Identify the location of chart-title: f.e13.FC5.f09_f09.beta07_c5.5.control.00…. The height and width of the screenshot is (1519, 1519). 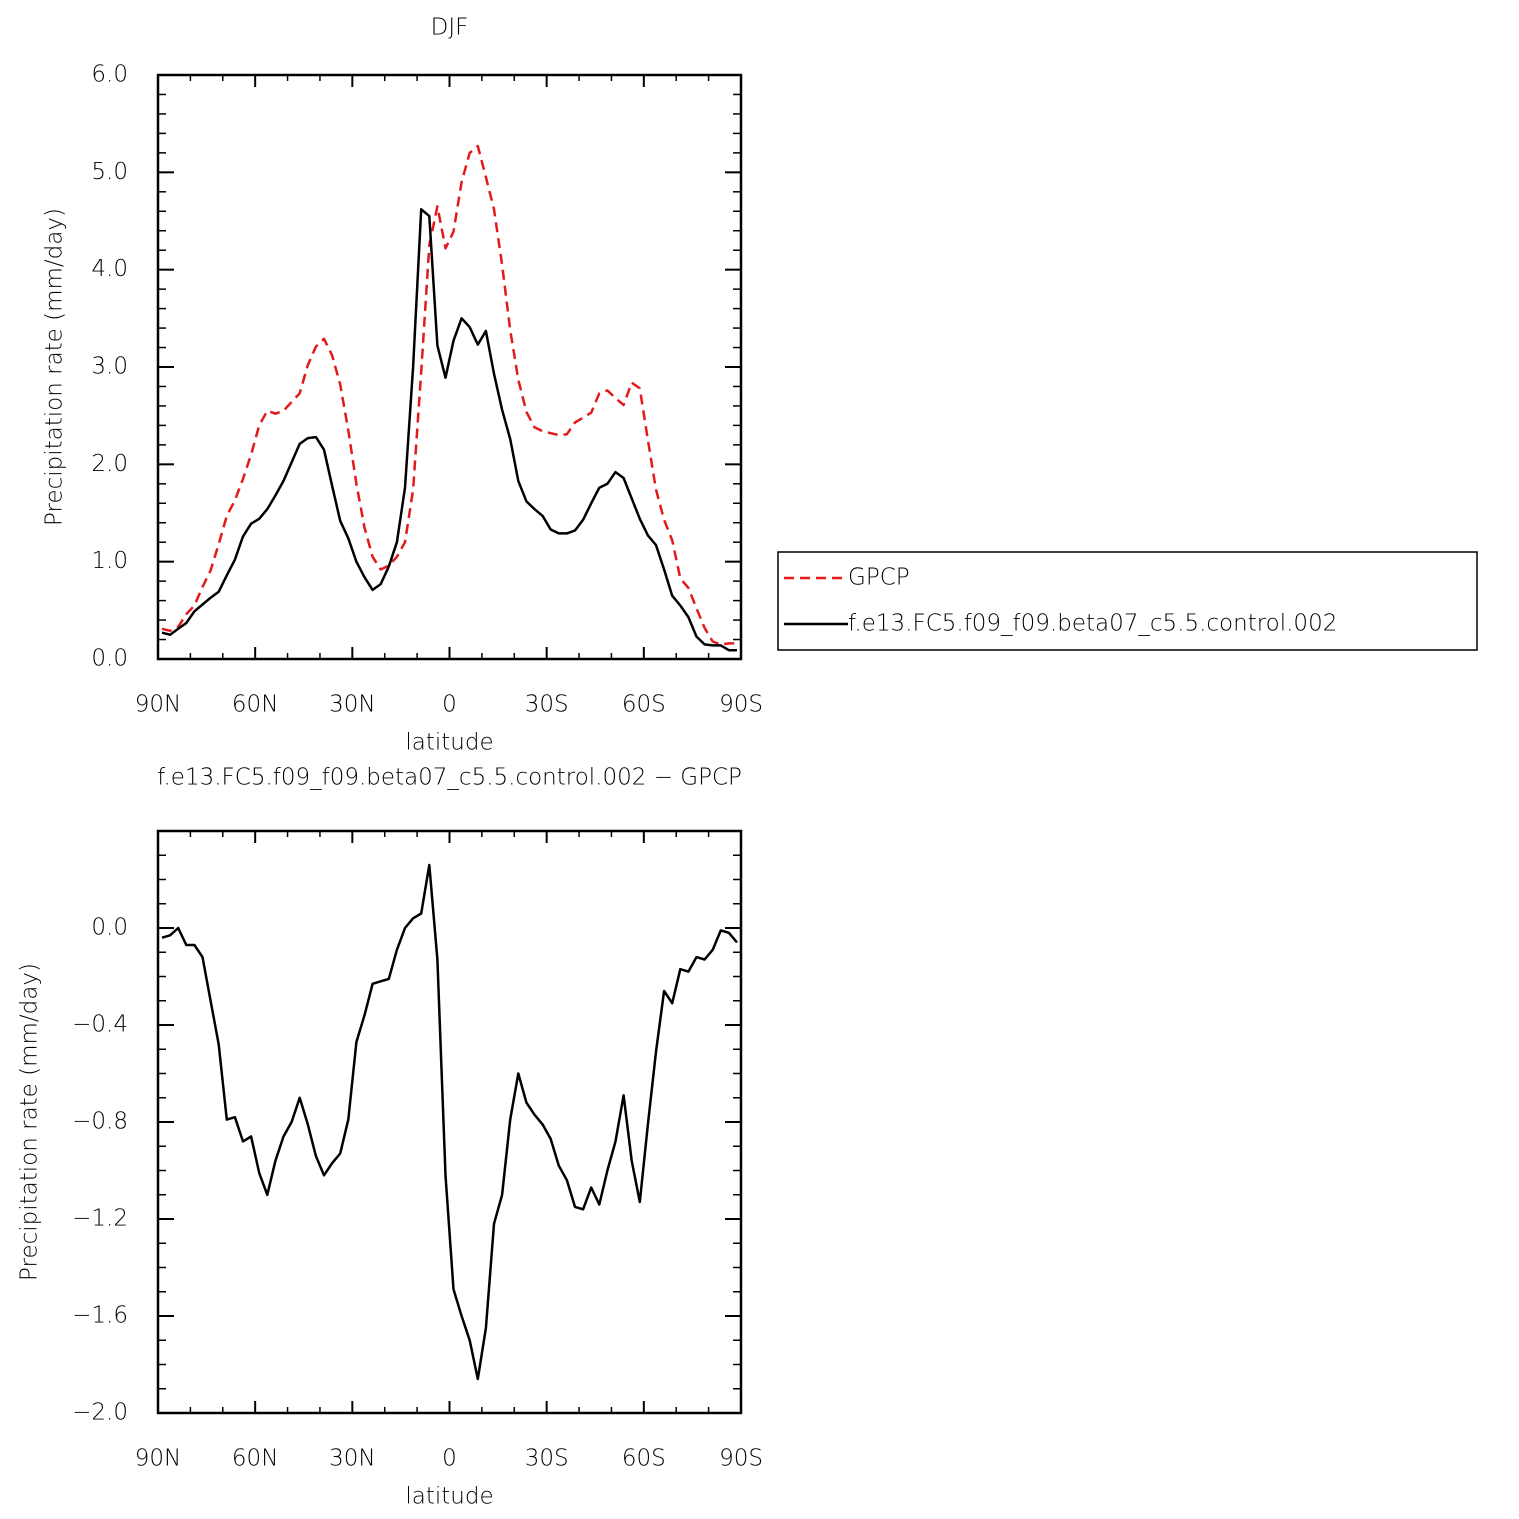
(449, 778).